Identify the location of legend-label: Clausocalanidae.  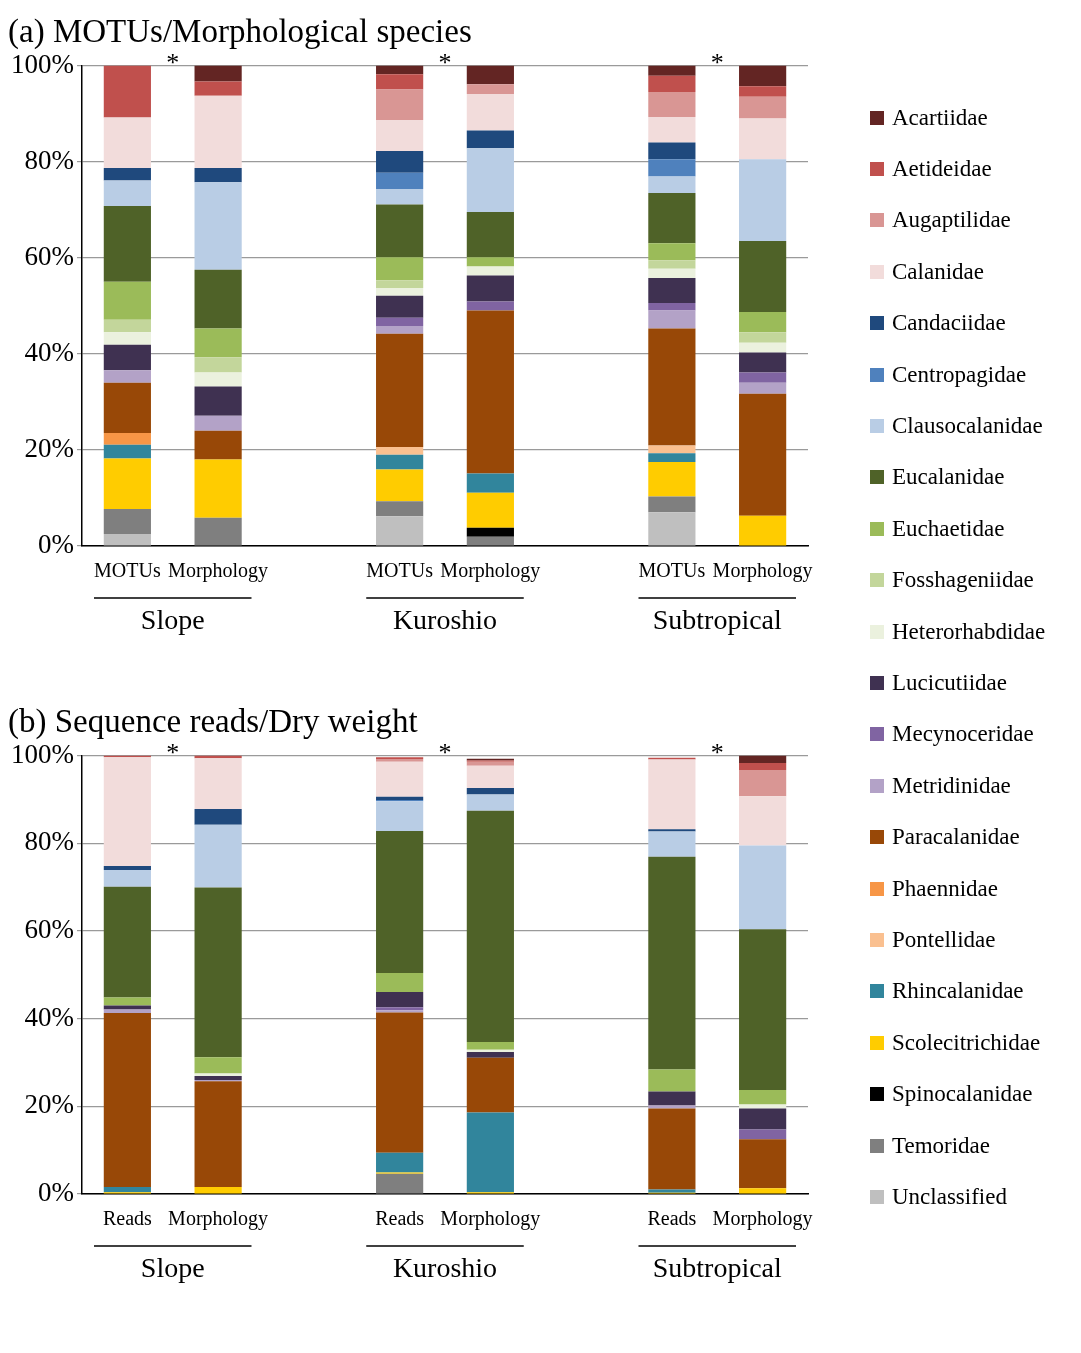
(967, 426).